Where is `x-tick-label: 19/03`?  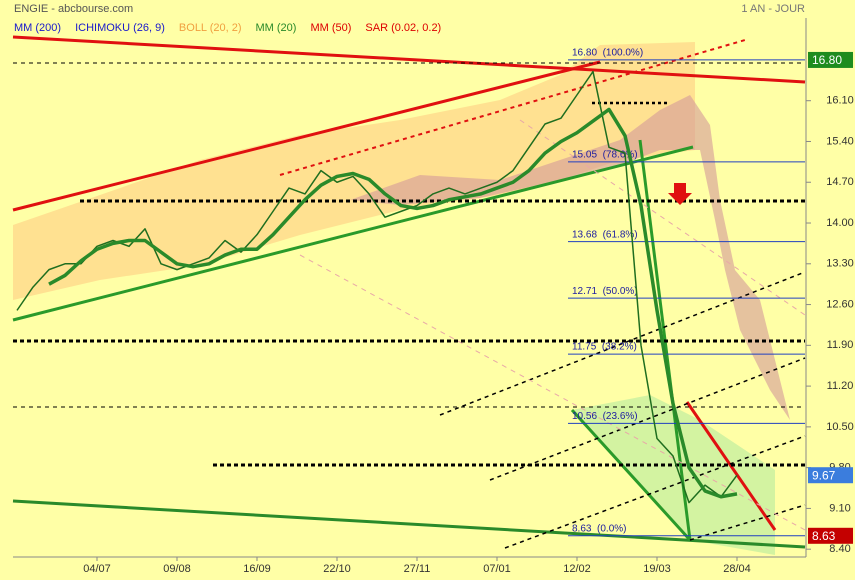
x-tick-label: 19/03 is located at coordinates (657, 569).